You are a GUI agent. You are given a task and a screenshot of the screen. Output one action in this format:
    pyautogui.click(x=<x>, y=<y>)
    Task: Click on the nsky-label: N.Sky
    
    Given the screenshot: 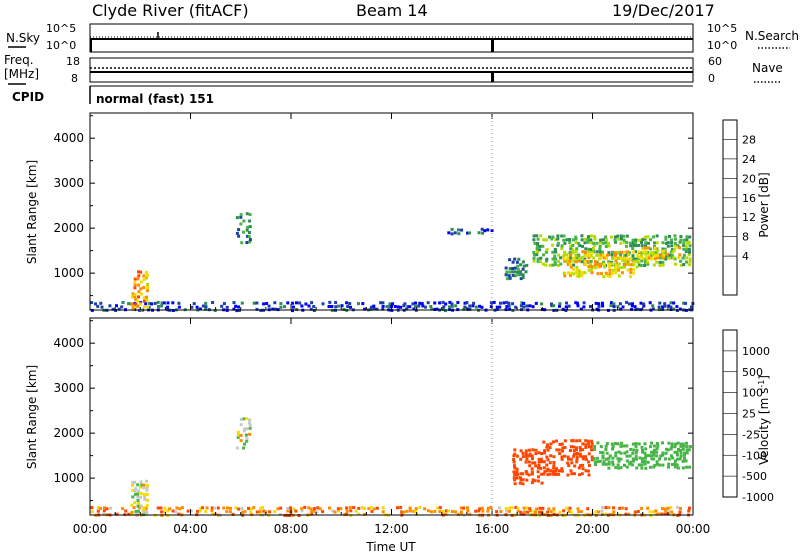 What is the action you would take?
    pyautogui.click(x=23, y=38)
    